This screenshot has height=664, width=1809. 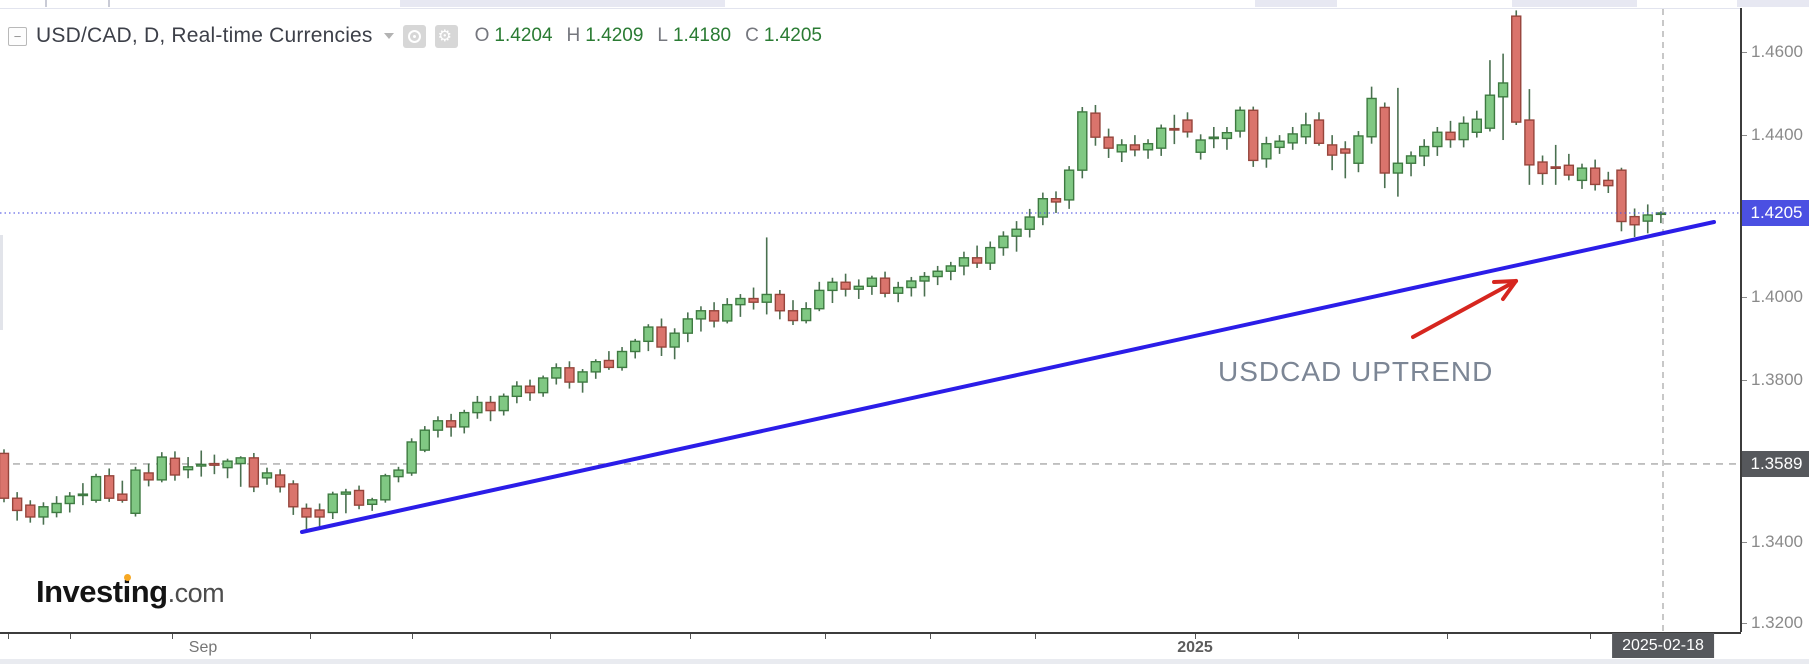 I want to click on investing-logo: Investing .com, so click(x=130, y=592).